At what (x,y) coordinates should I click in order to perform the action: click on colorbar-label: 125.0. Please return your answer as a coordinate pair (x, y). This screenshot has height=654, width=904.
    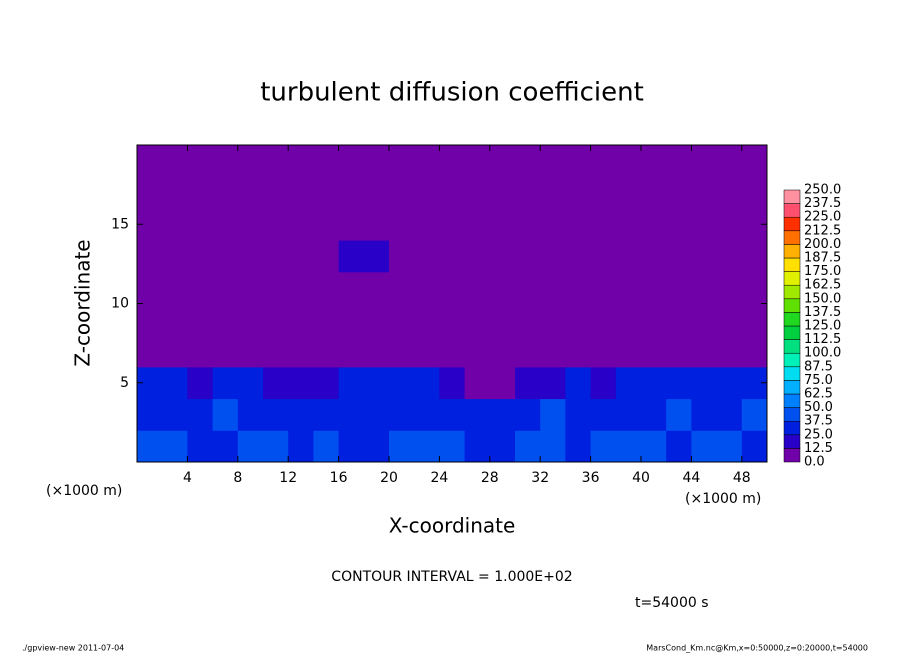
    Looking at the image, I should click on (822, 326).